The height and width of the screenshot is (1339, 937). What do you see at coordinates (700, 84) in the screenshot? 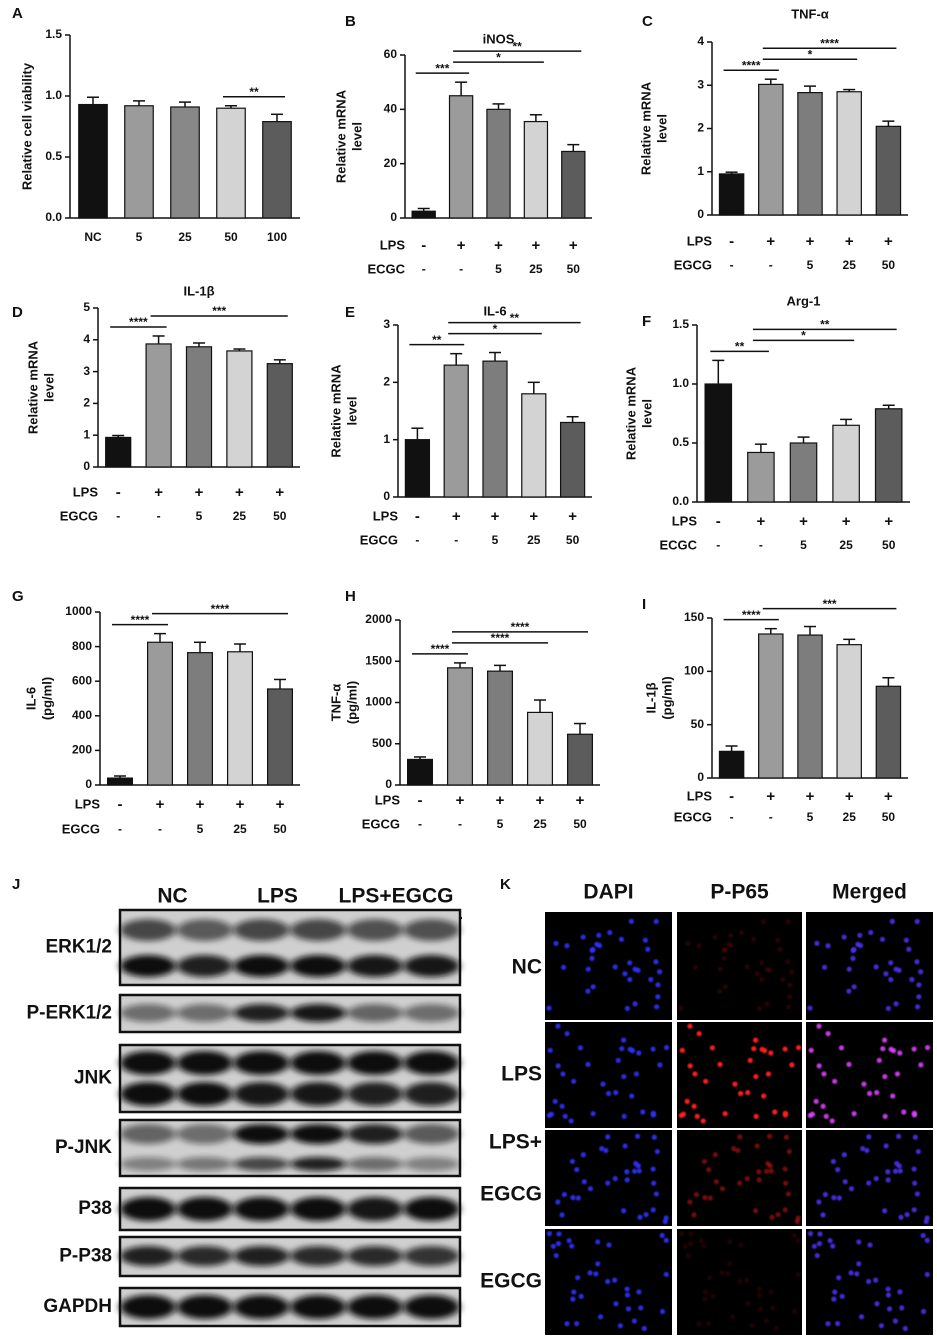
I see `y-tick-label: 3` at bounding box center [700, 84].